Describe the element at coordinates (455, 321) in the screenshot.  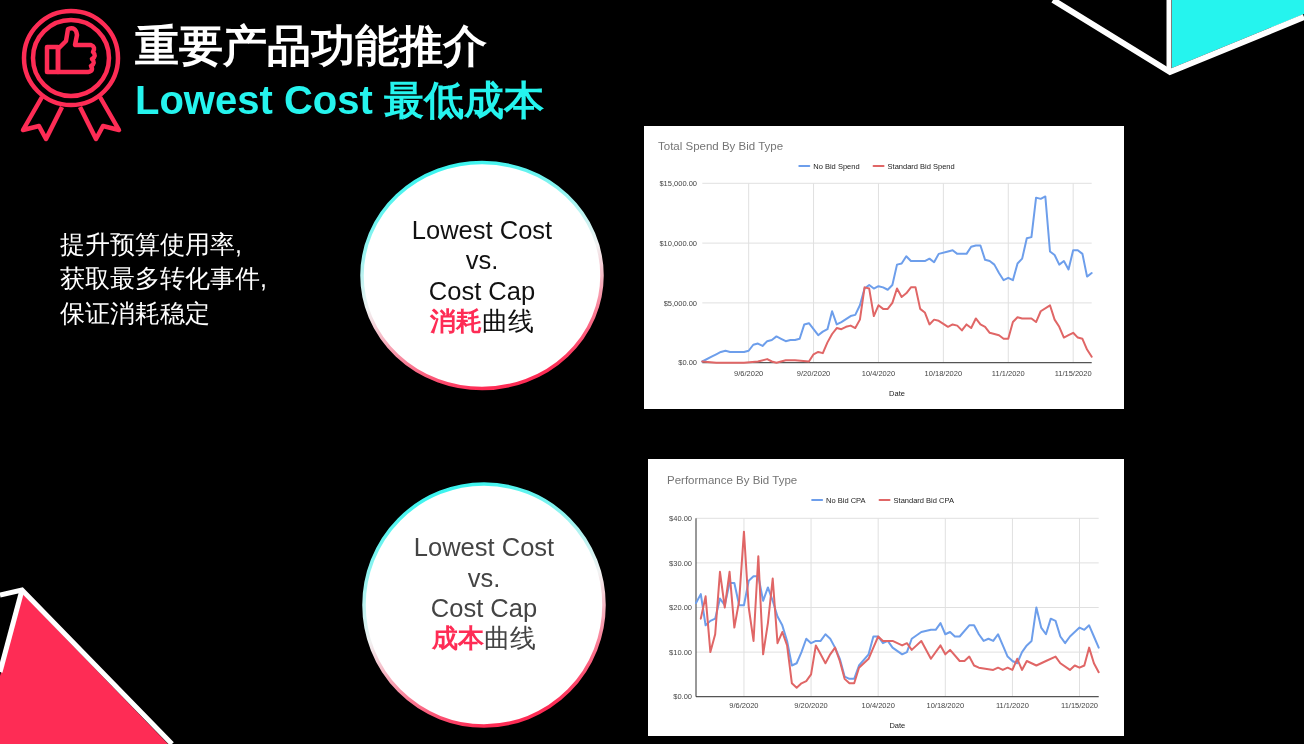
I see `text: 消耗` at that location.